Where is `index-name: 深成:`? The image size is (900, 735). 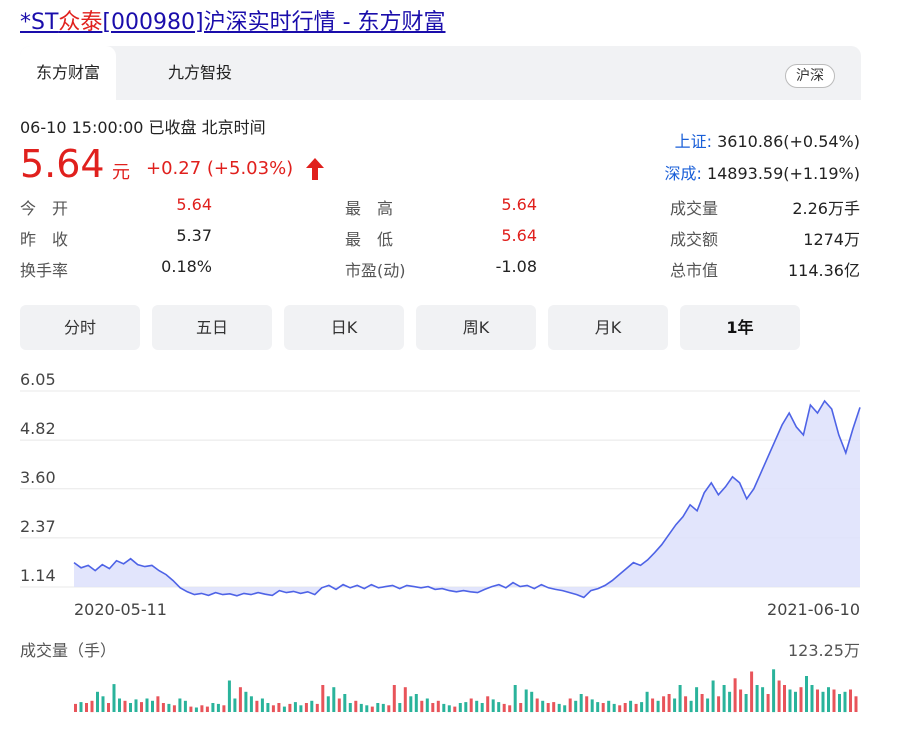 index-name: 深成: is located at coordinates (683, 173).